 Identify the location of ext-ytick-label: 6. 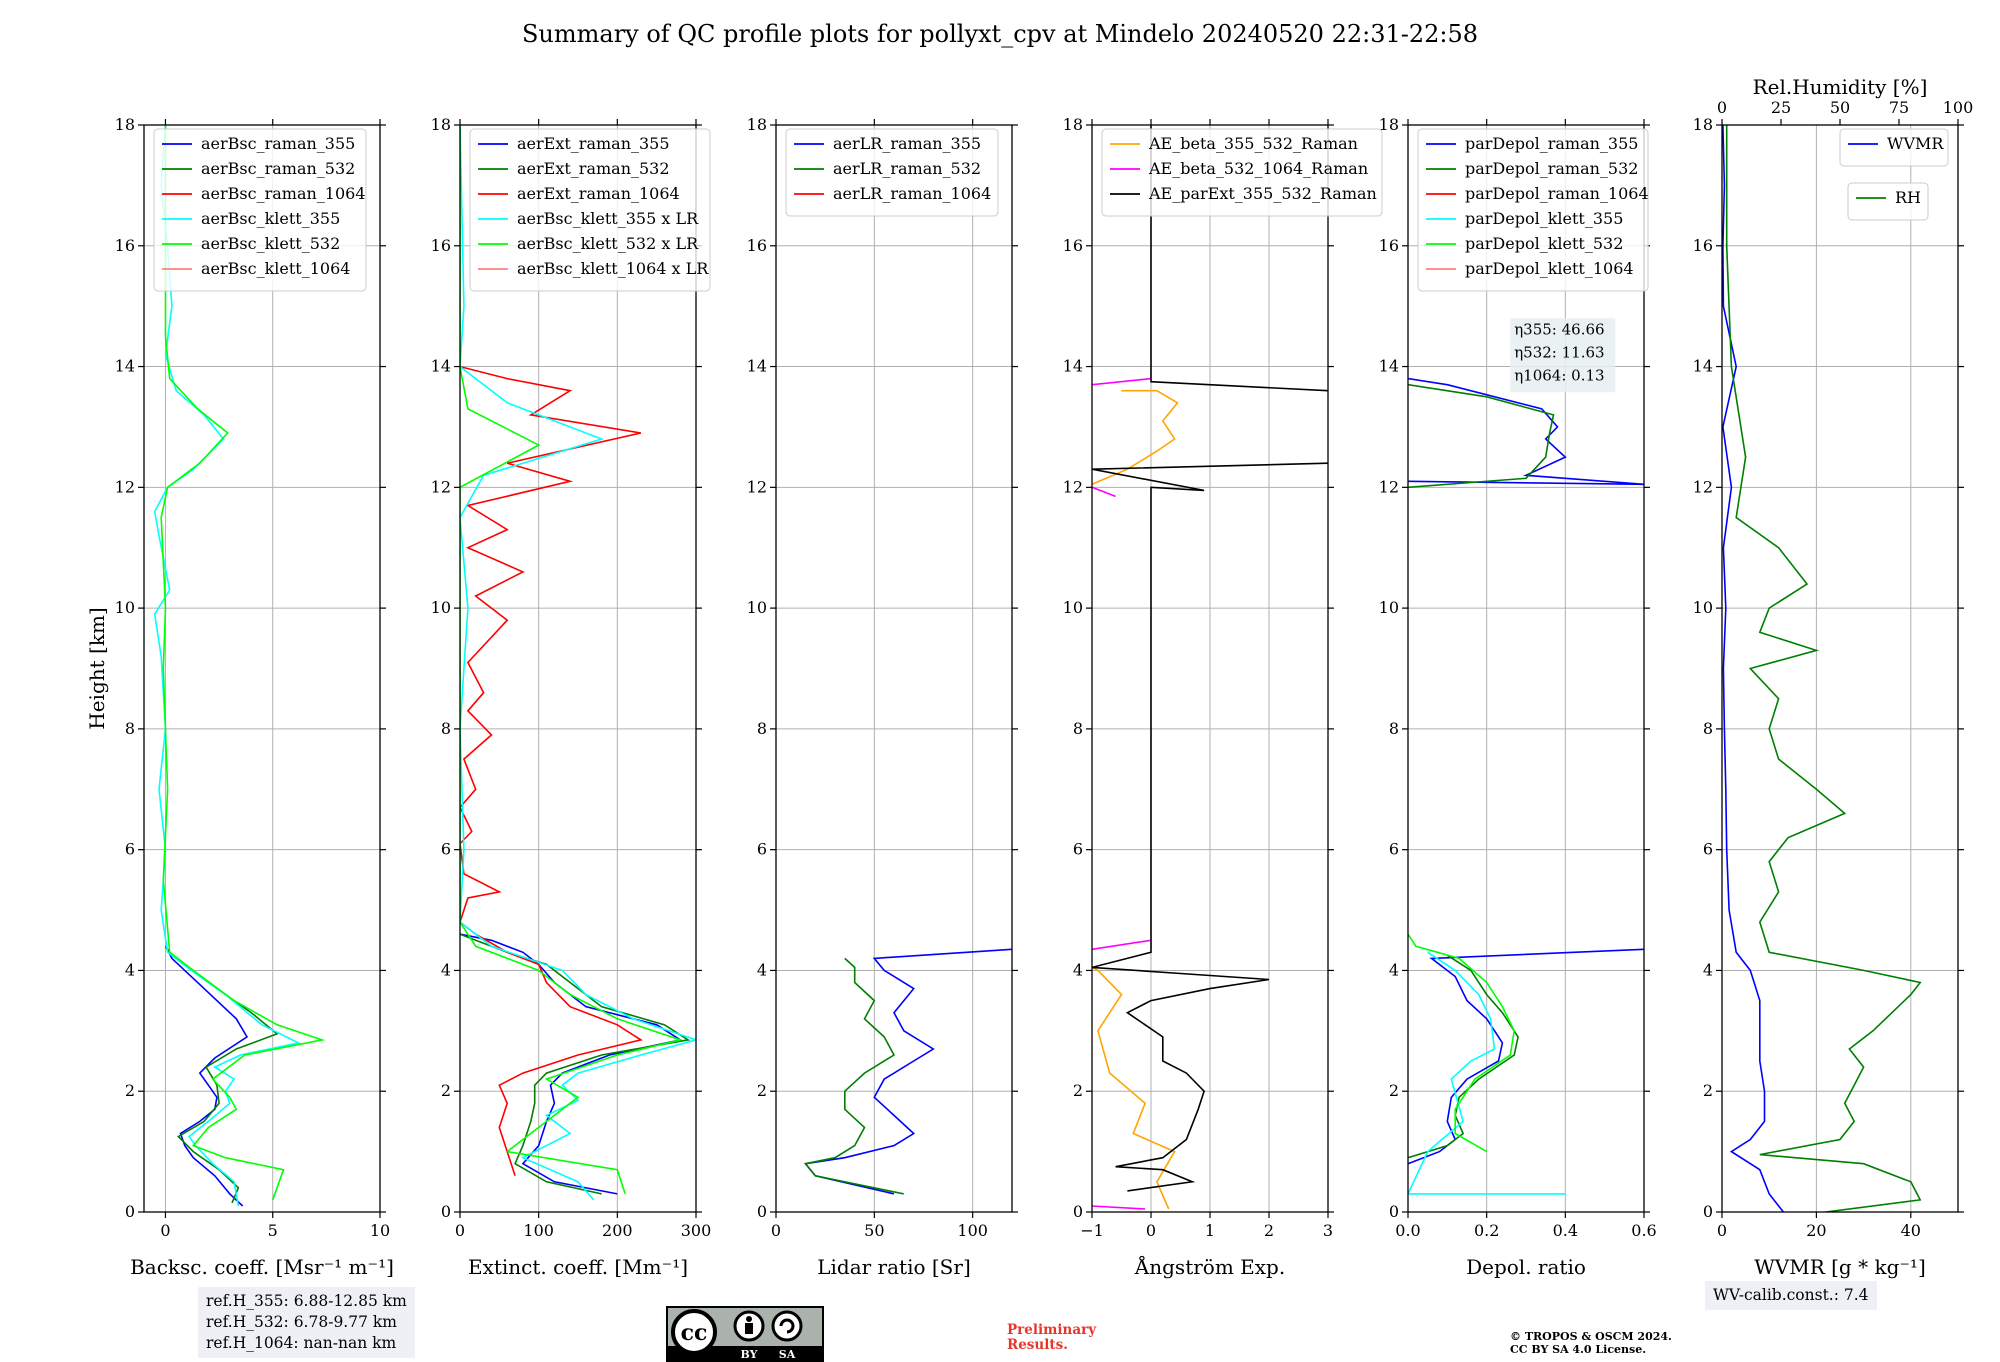
(446, 849).